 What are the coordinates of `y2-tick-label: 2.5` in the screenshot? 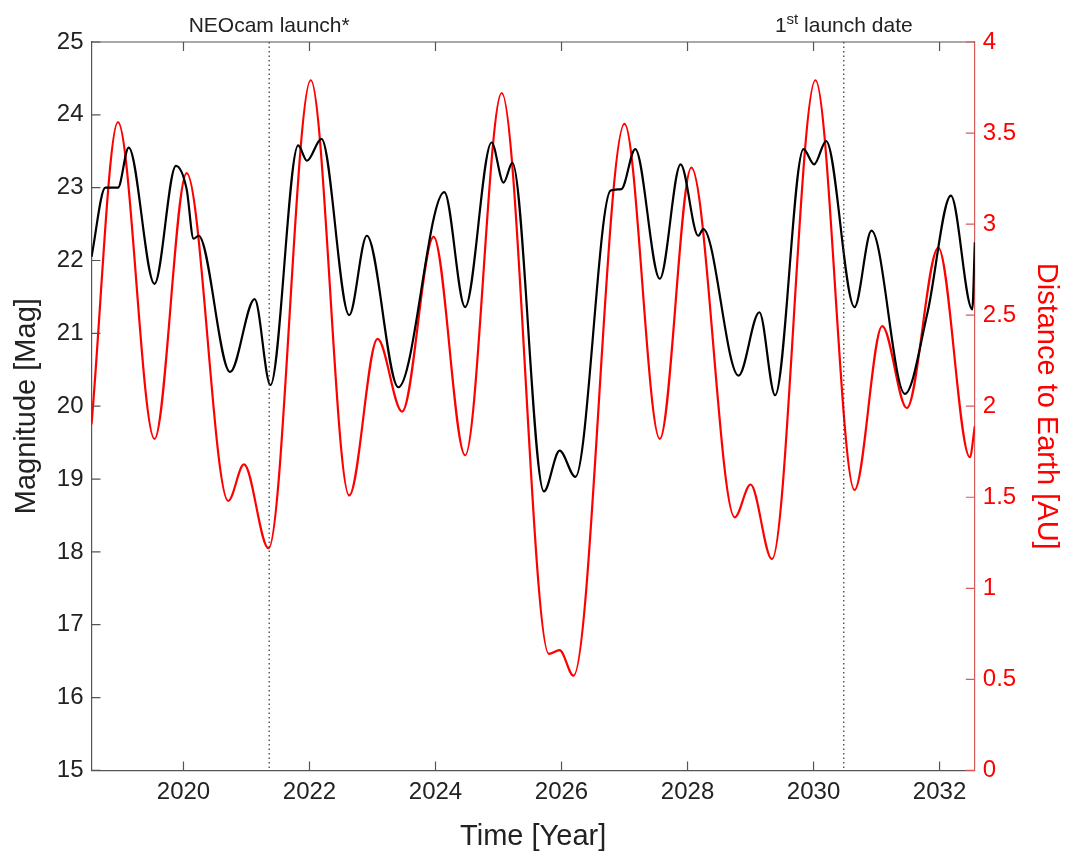 It's located at (999, 313).